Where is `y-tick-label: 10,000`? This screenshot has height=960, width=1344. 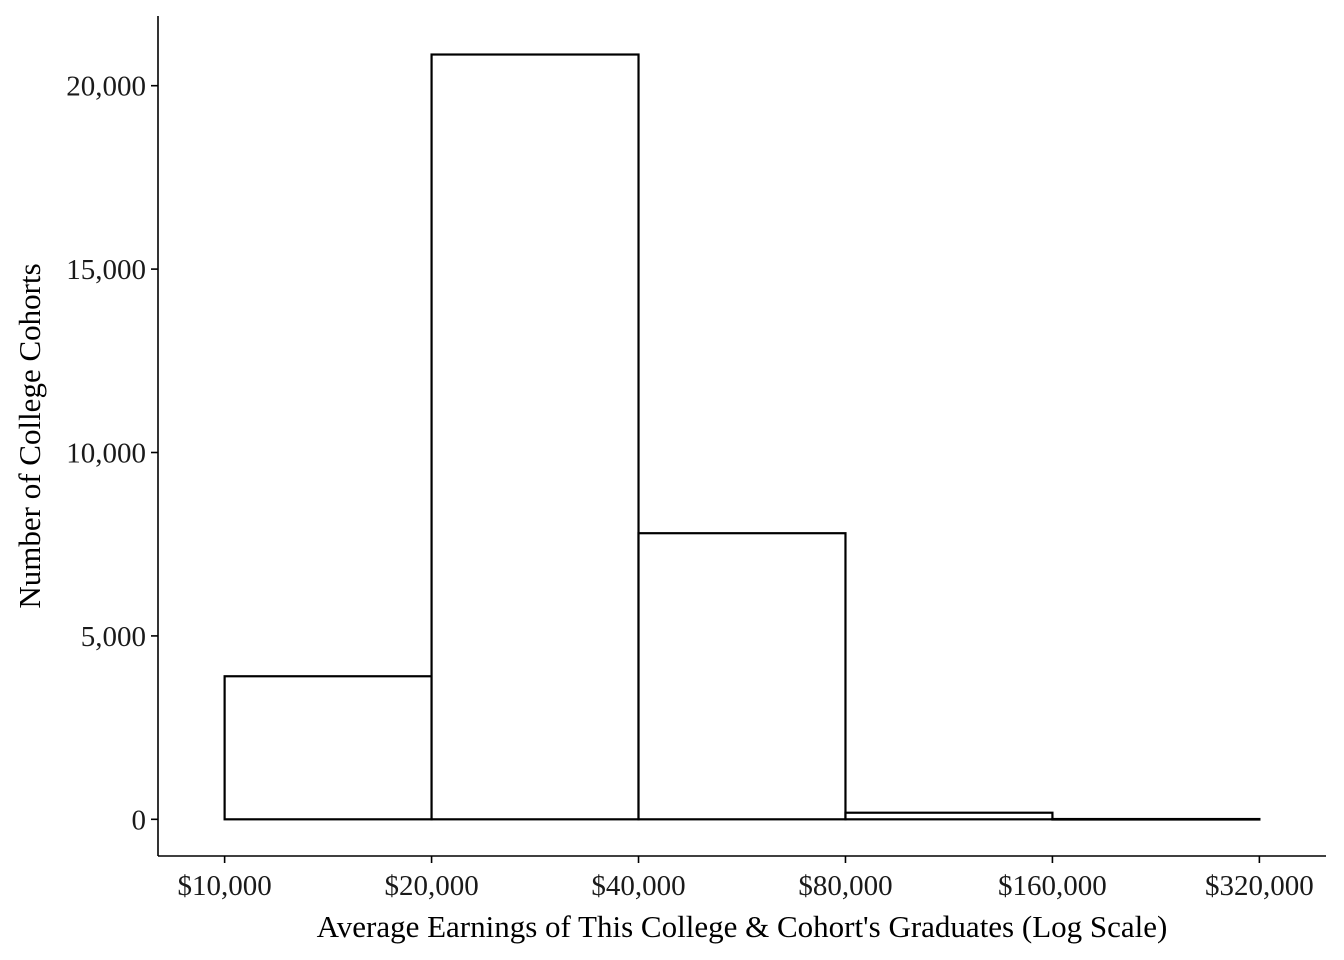 y-tick-label: 10,000 is located at coordinates (106, 454).